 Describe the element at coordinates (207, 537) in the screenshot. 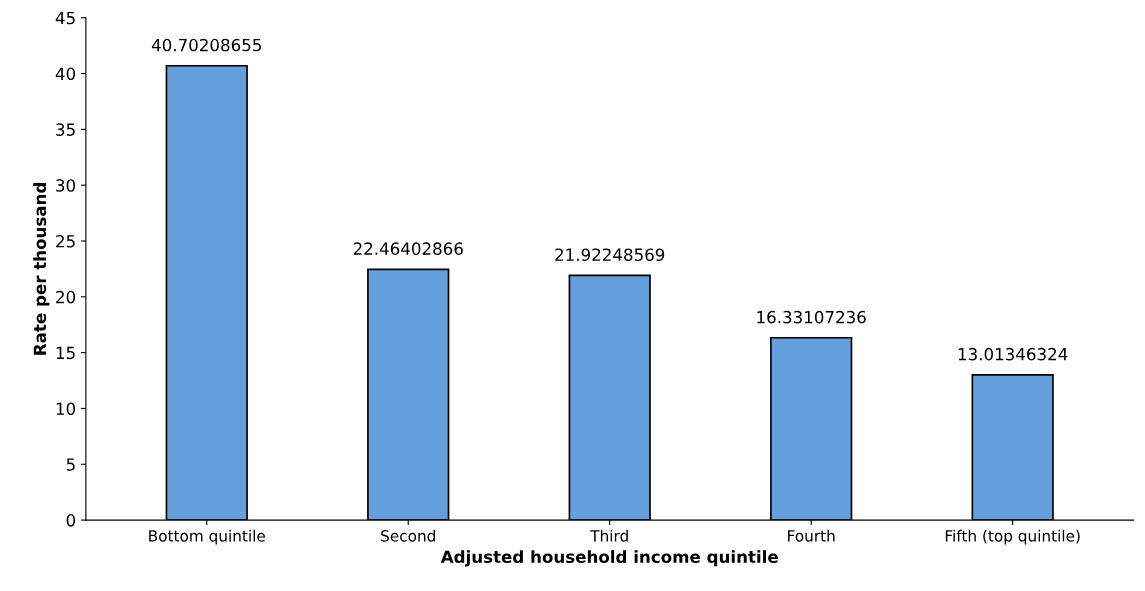

I see `x-tick-label: Bottom quintile` at that location.